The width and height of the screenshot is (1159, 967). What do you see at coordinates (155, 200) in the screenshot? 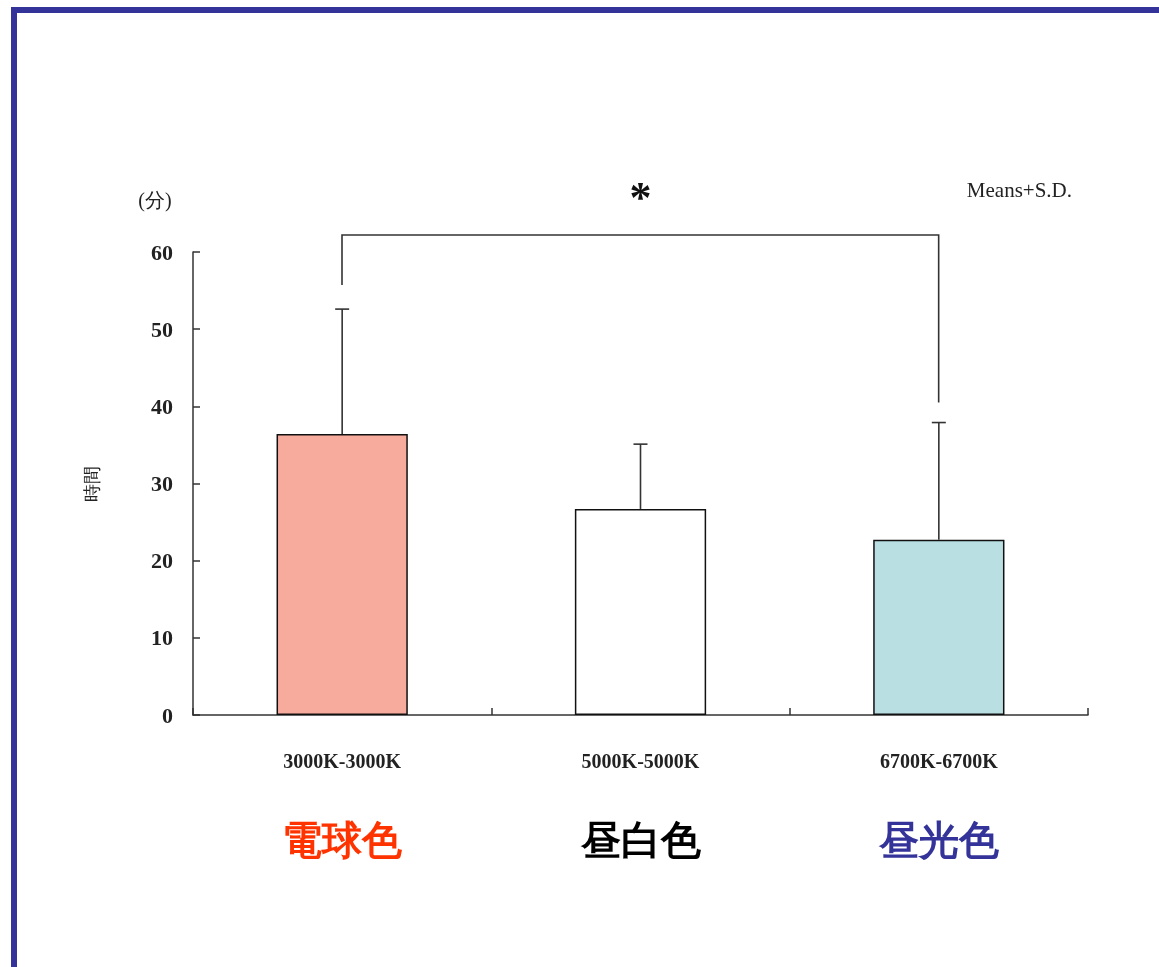
I see `text: (分)` at bounding box center [155, 200].